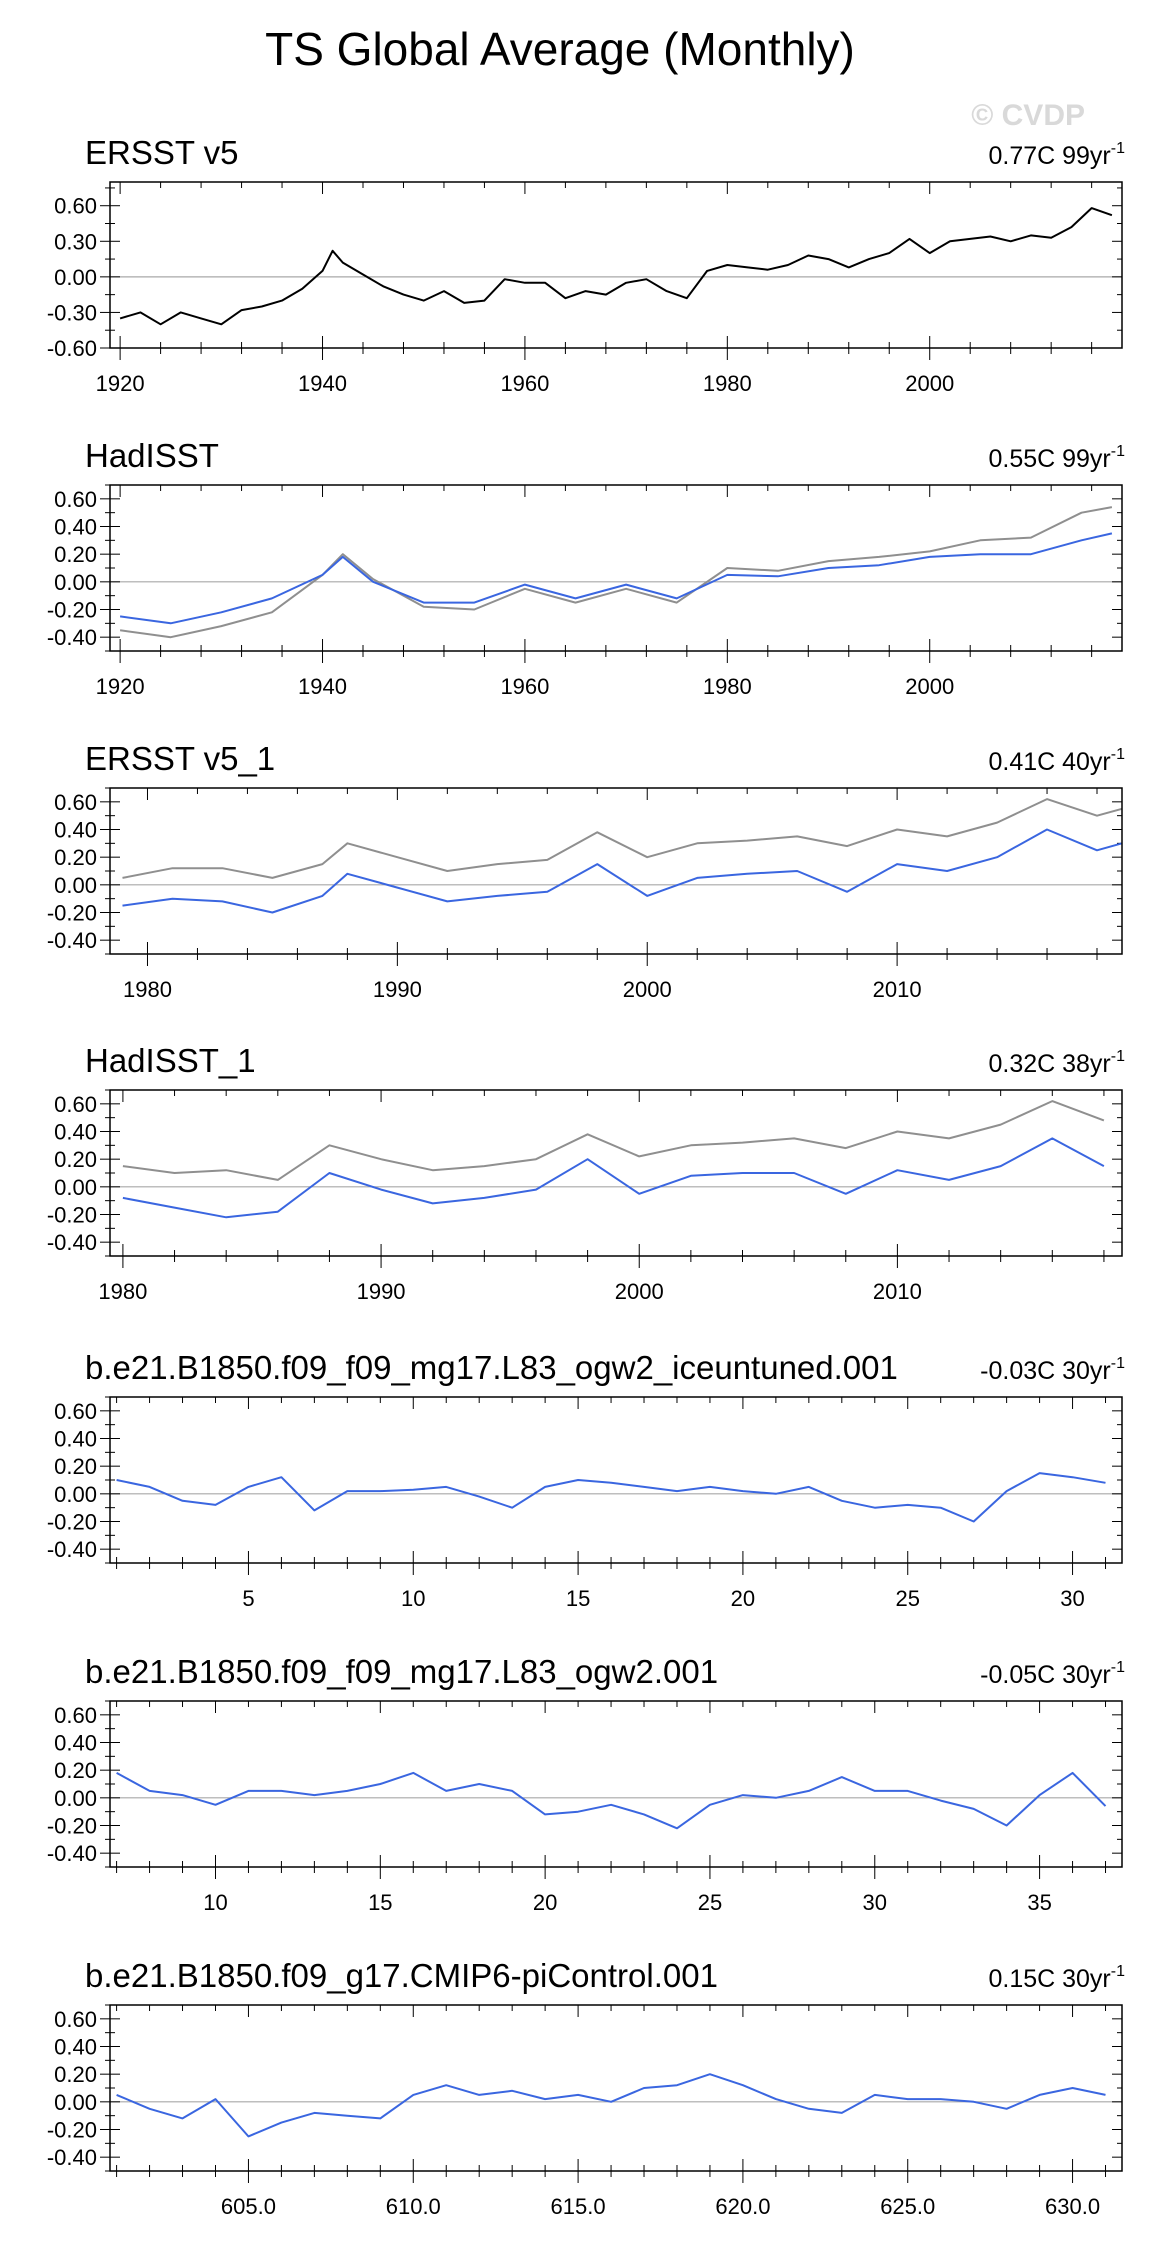 The image size is (1157, 2259). Describe the element at coordinates (897, 1291) in the screenshot. I see `x-tick-label: 2010` at that location.